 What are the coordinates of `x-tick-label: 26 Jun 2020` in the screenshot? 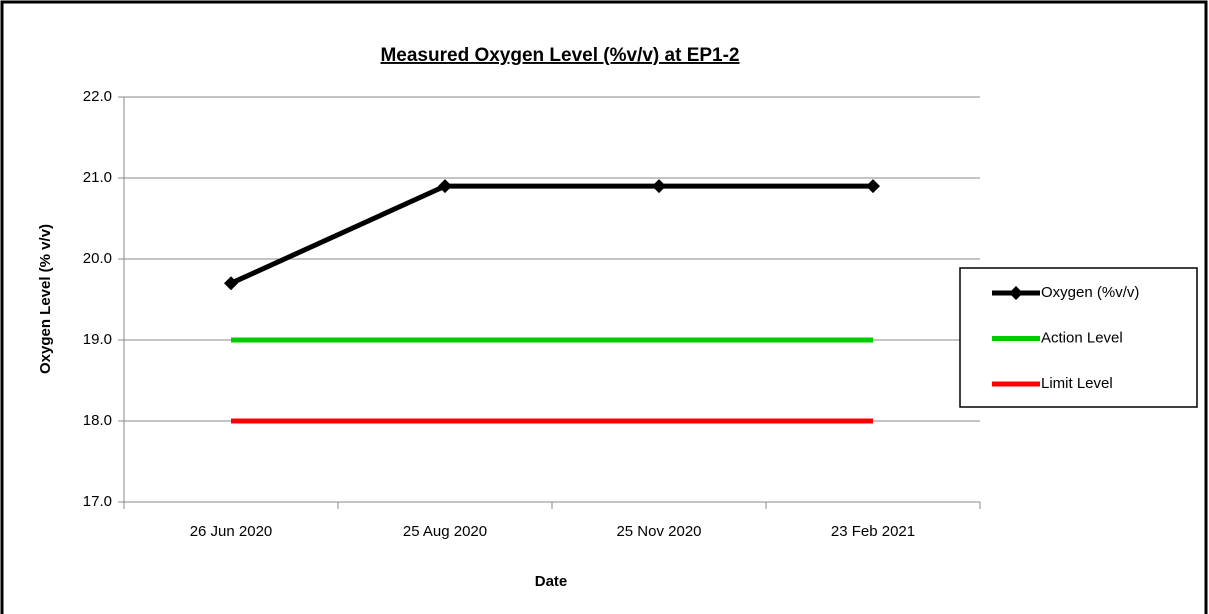 It's located at (231, 531).